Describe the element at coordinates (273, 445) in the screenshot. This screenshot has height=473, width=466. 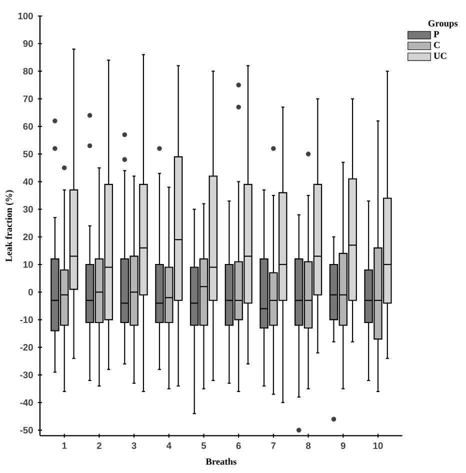
I see `x-tick-label: 7` at that location.